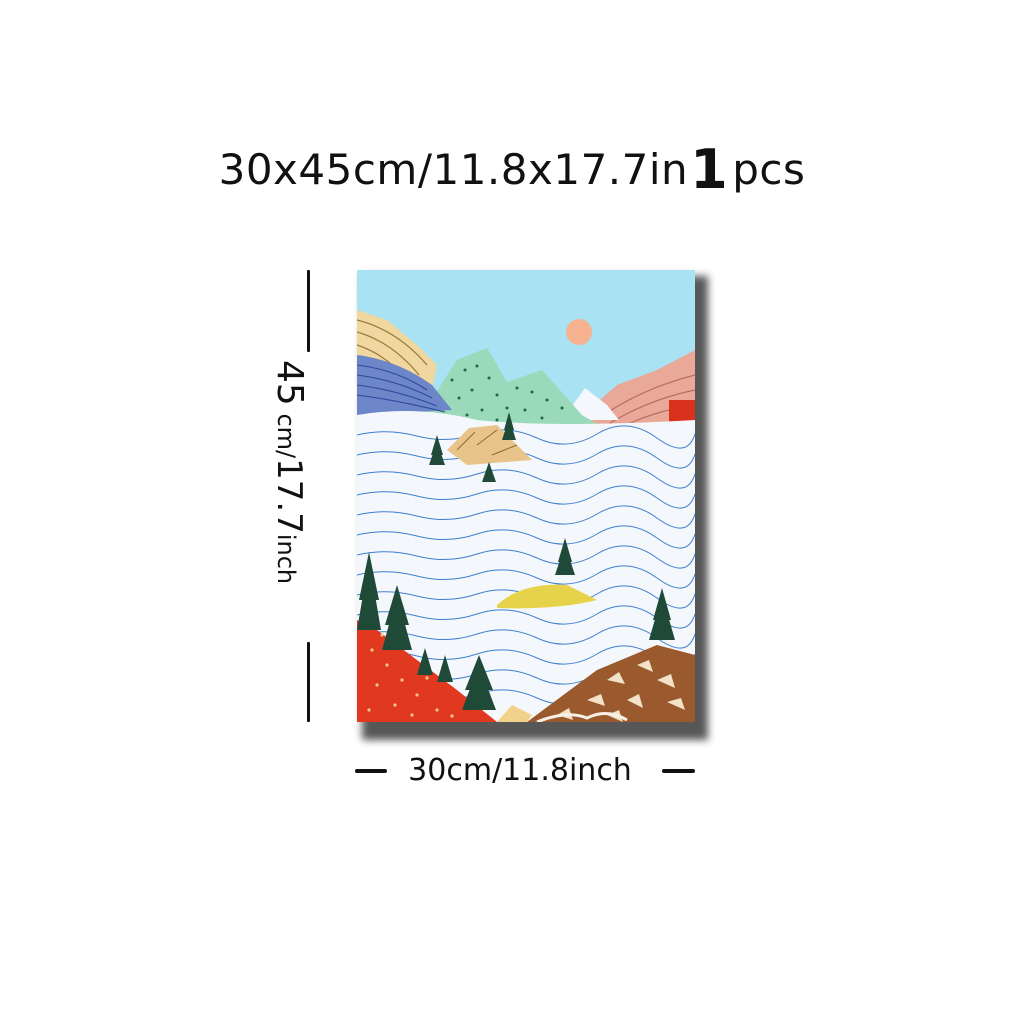  I want to click on height-unit-cm: cm/, so click(286, 436).